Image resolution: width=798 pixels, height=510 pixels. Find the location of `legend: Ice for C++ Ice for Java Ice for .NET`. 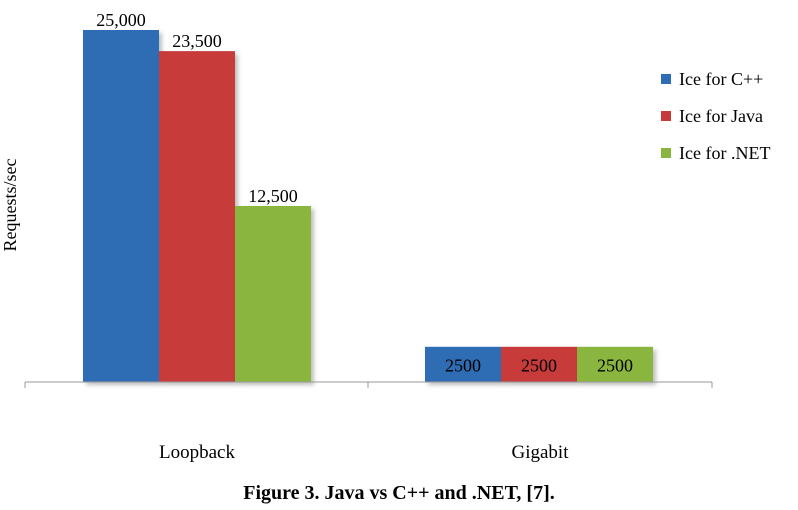

legend: Ice for C++ Ice for Java Ice for .NET is located at coordinates (715, 116).